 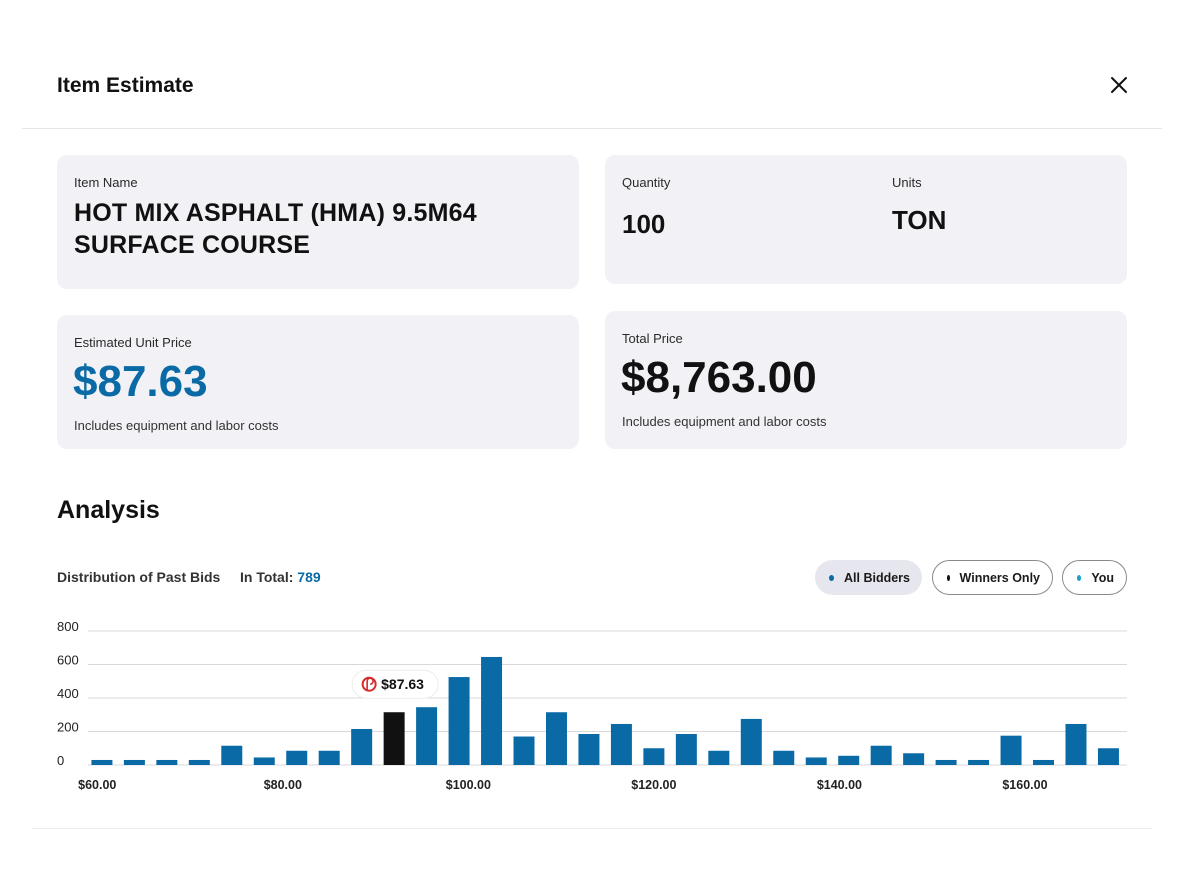 I want to click on filter-all-bidders: All Bidders, so click(x=868, y=577).